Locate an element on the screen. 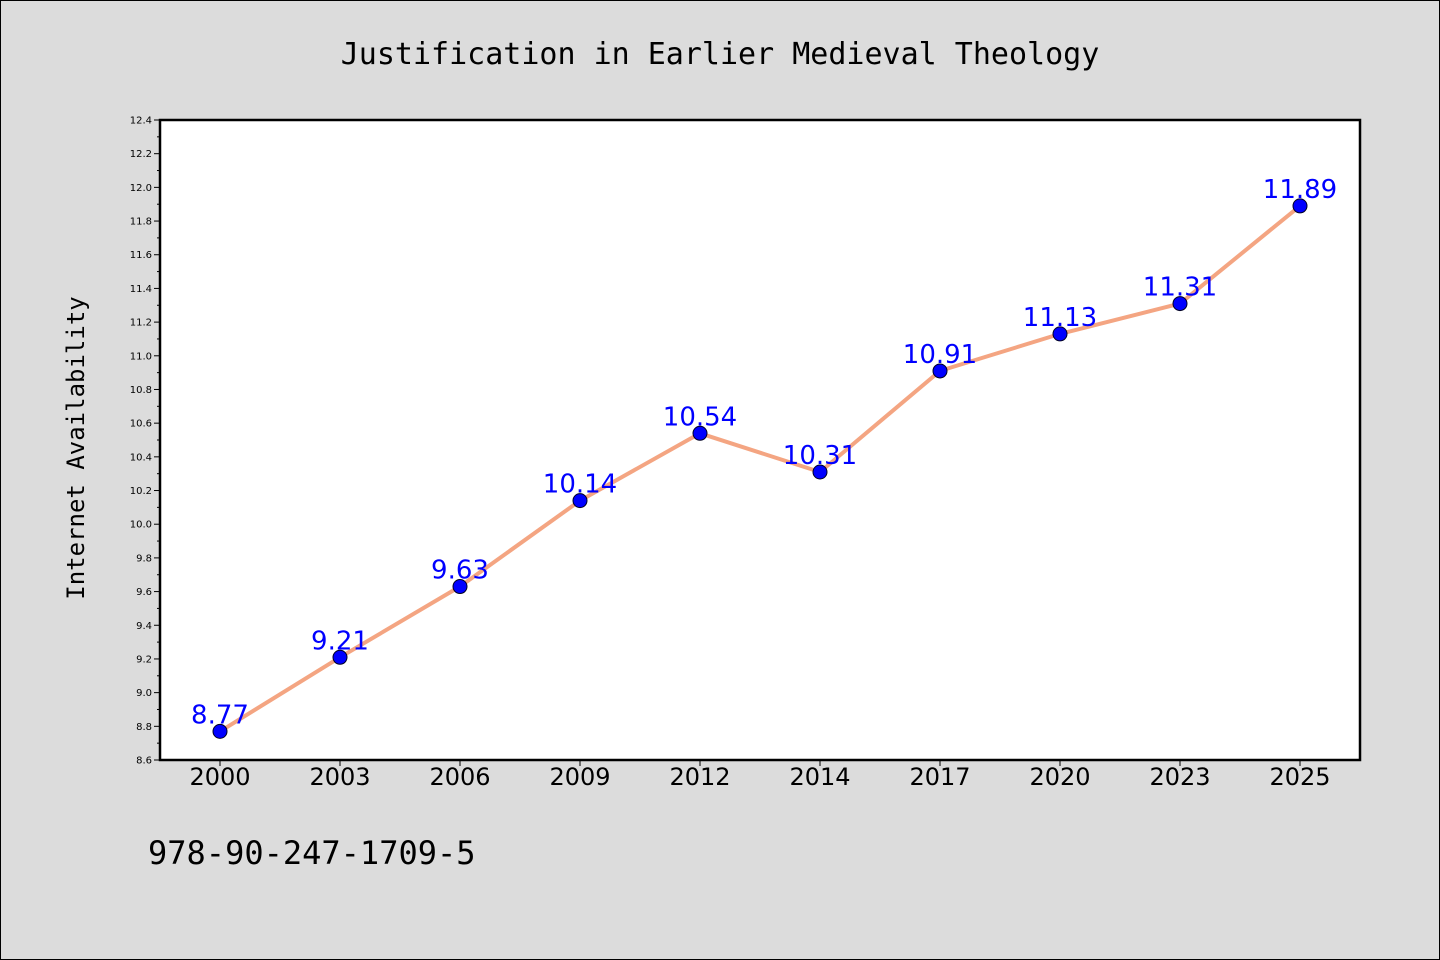 The height and width of the screenshot is (960, 1440). y-tick-label: 10.2 is located at coordinates (141, 491).